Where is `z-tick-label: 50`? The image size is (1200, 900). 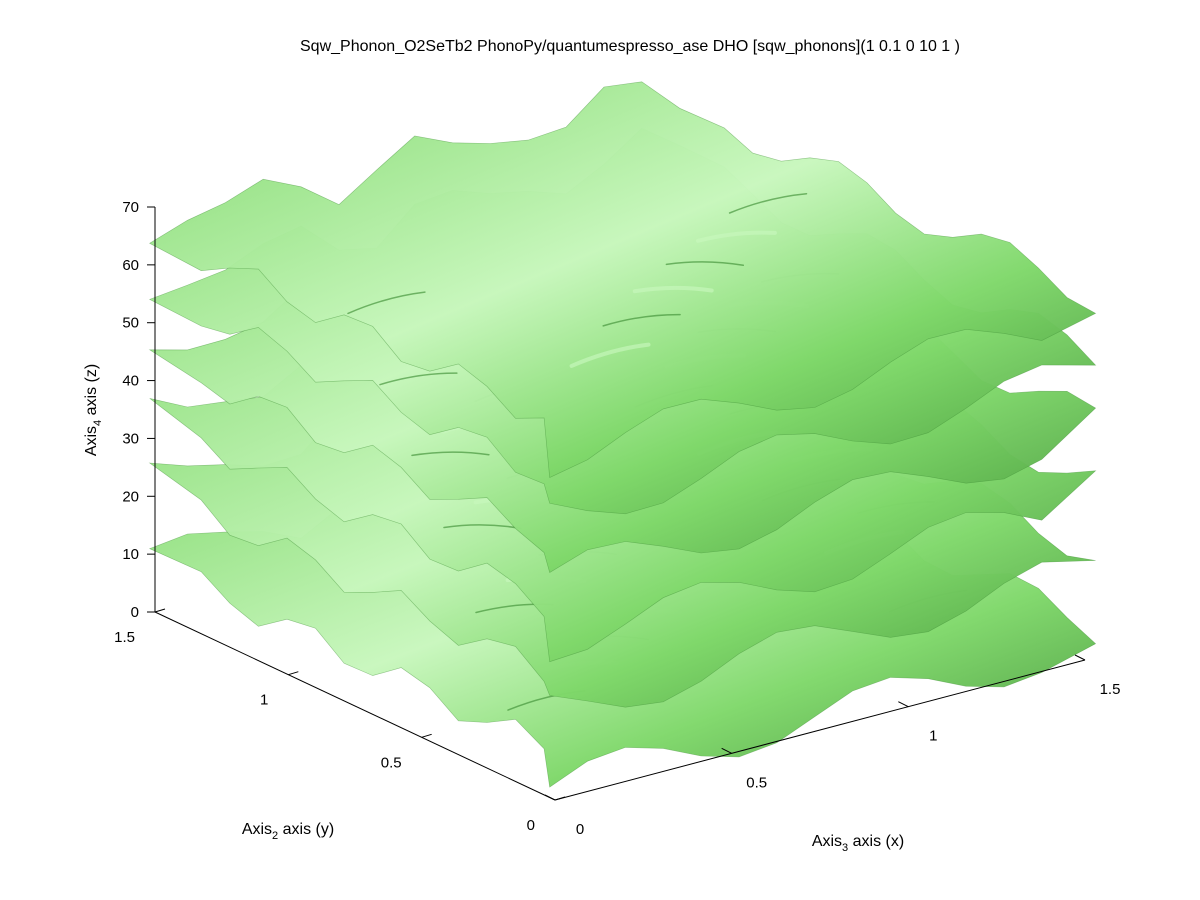 z-tick-label: 50 is located at coordinates (130, 323).